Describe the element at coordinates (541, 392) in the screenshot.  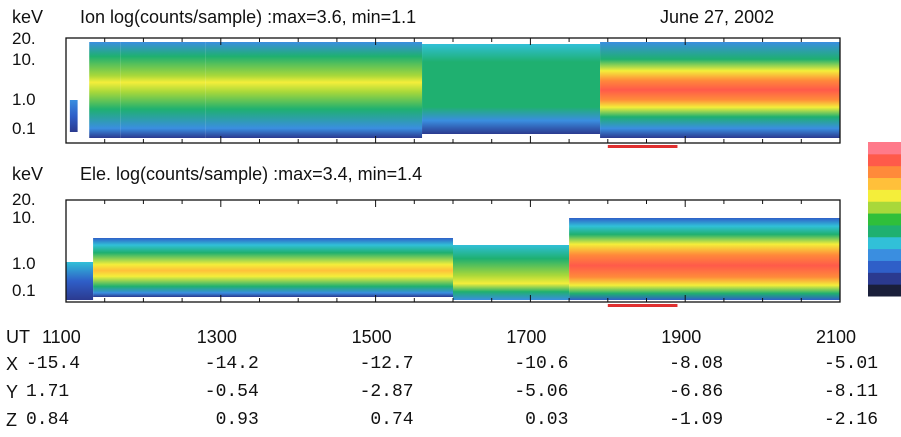
I see `ephem-y-value: -5.06` at that location.